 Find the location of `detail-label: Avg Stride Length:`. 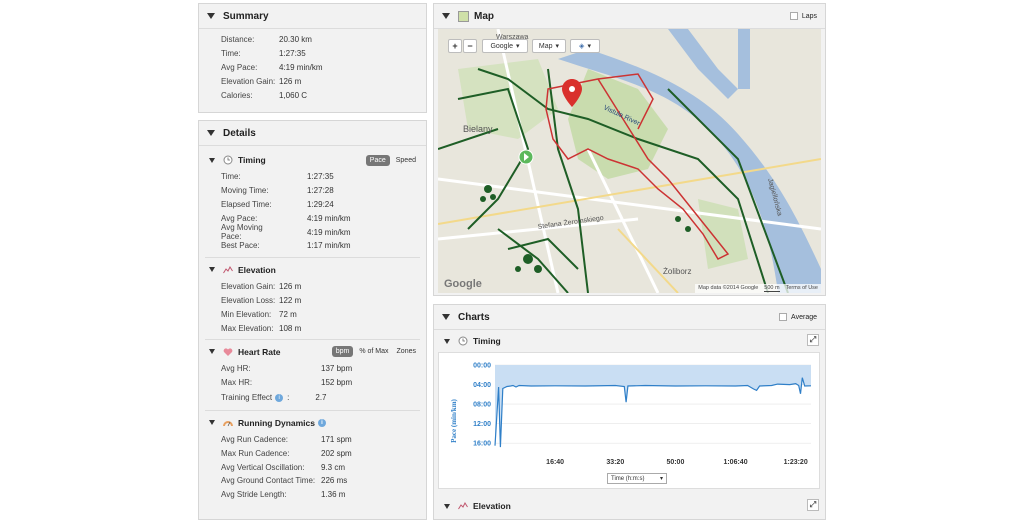

detail-label: Avg Stride Length: is located at coordinates (254, 495).